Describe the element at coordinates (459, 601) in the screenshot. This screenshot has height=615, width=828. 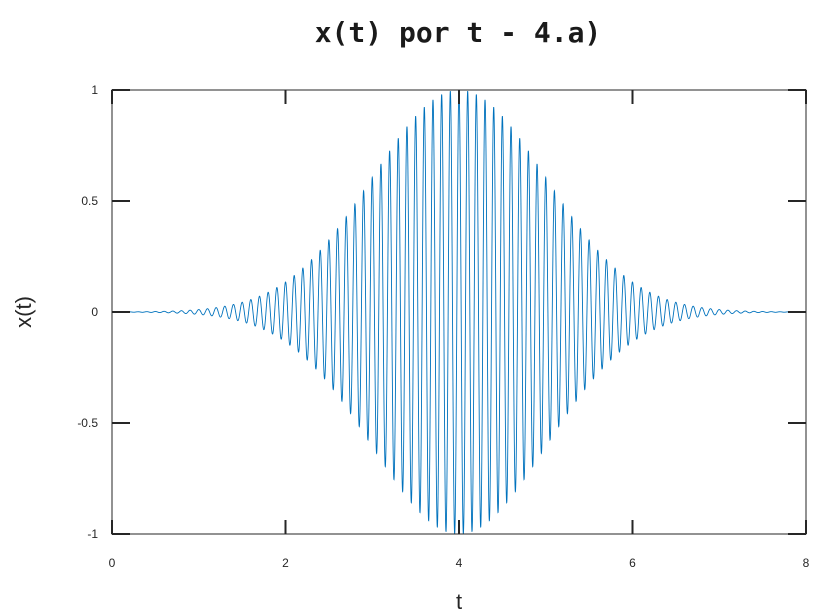
I see `x-axis-label: t` at that location.